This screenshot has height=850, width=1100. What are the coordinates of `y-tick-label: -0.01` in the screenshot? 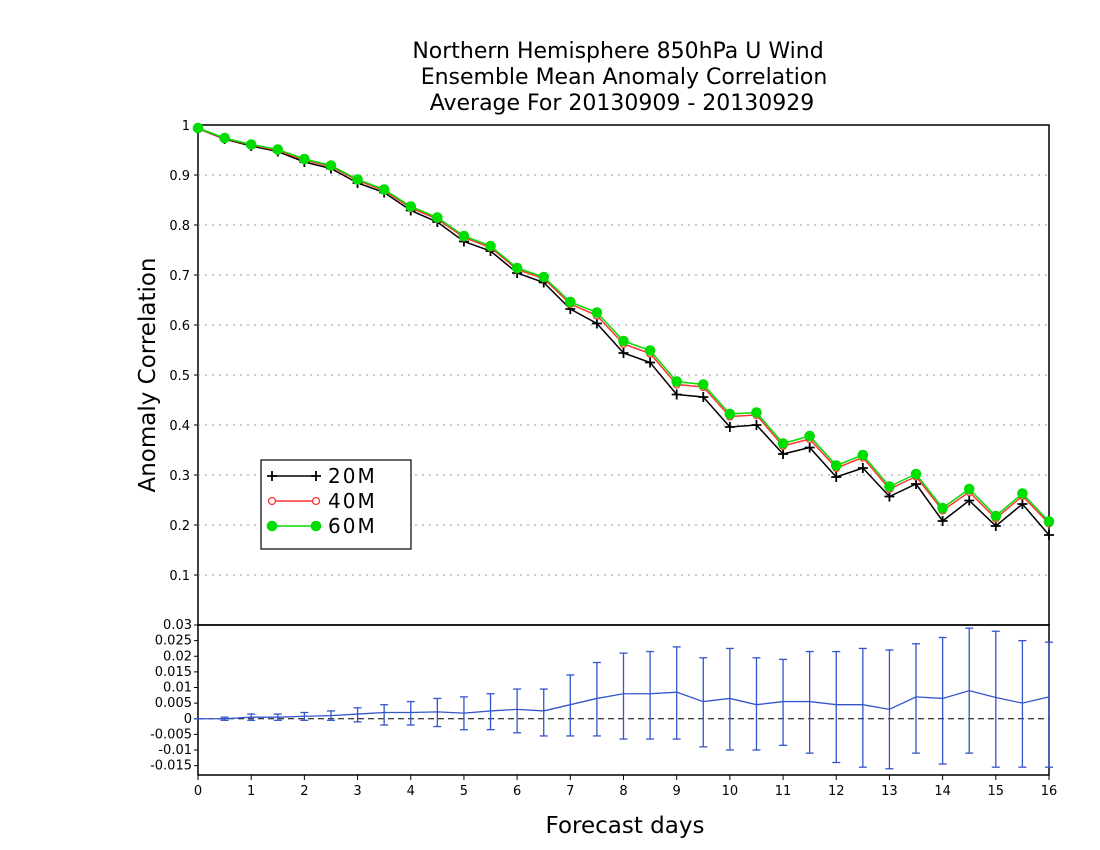 It's located at (175, 750).